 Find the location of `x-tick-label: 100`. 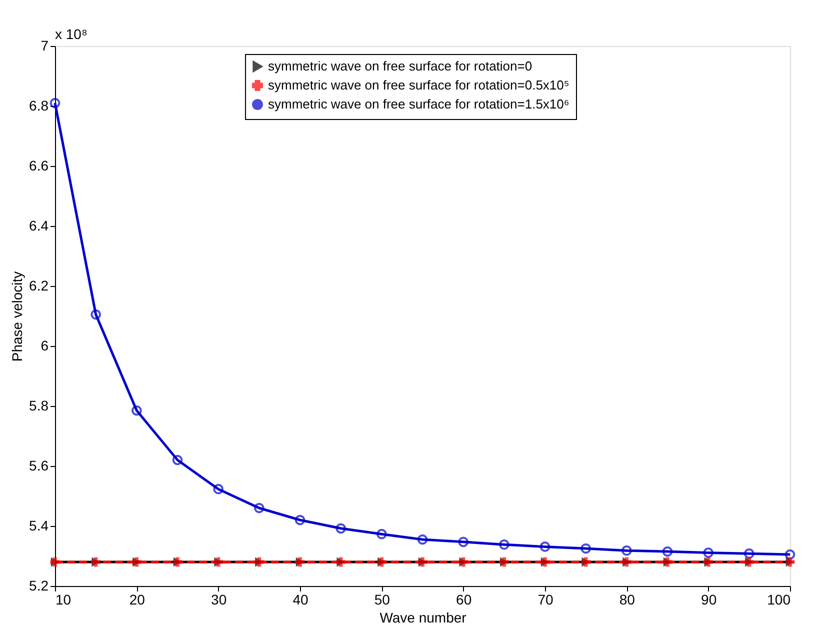

x-tick-label: 100 is located at coordinates (779, 600).